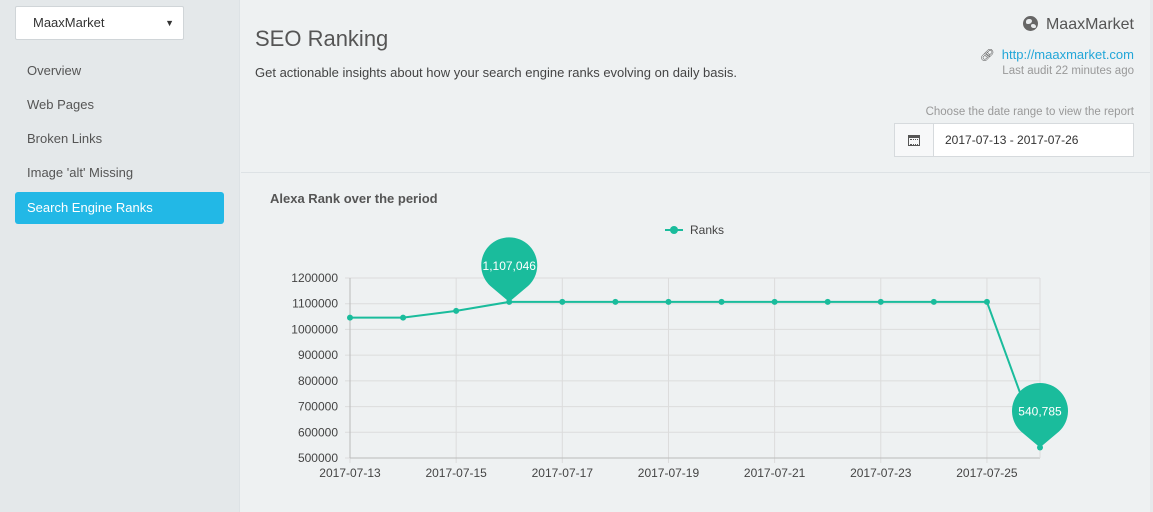  Describe the element at coordinates (69, 22) in the screenshot. I see `site-select-value: MaaxMarket` at that location.